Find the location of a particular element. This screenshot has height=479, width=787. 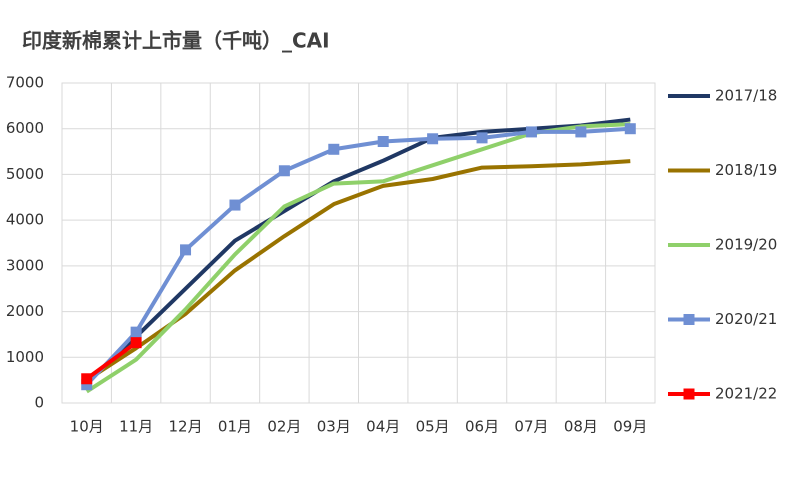

legend-label: 2021/22 is located at coordinates (746, 394).